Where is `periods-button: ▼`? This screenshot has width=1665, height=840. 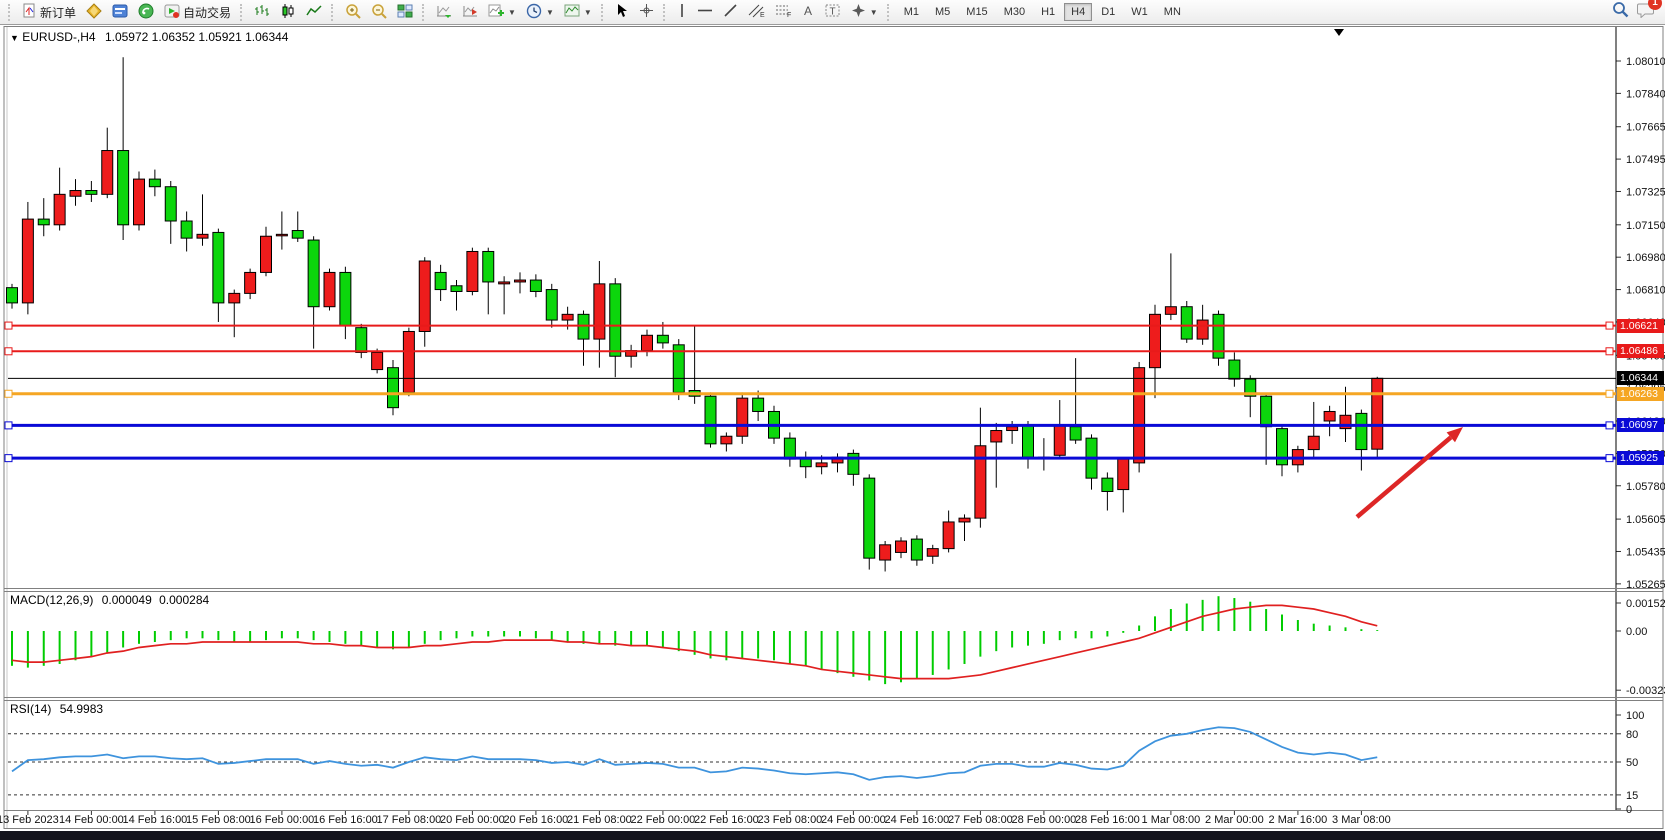 periods-button: ▼ is located at coordinates (540, 12).